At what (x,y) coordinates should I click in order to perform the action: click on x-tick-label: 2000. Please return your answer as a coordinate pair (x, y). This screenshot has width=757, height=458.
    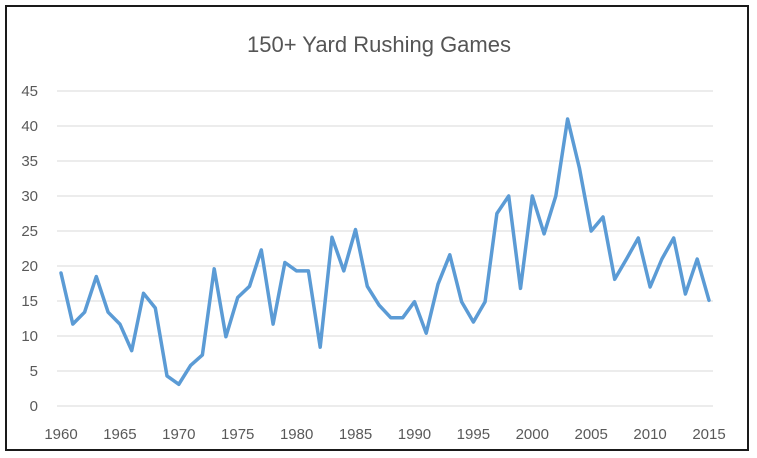
    Looking at the image, I should click on (532, 434).